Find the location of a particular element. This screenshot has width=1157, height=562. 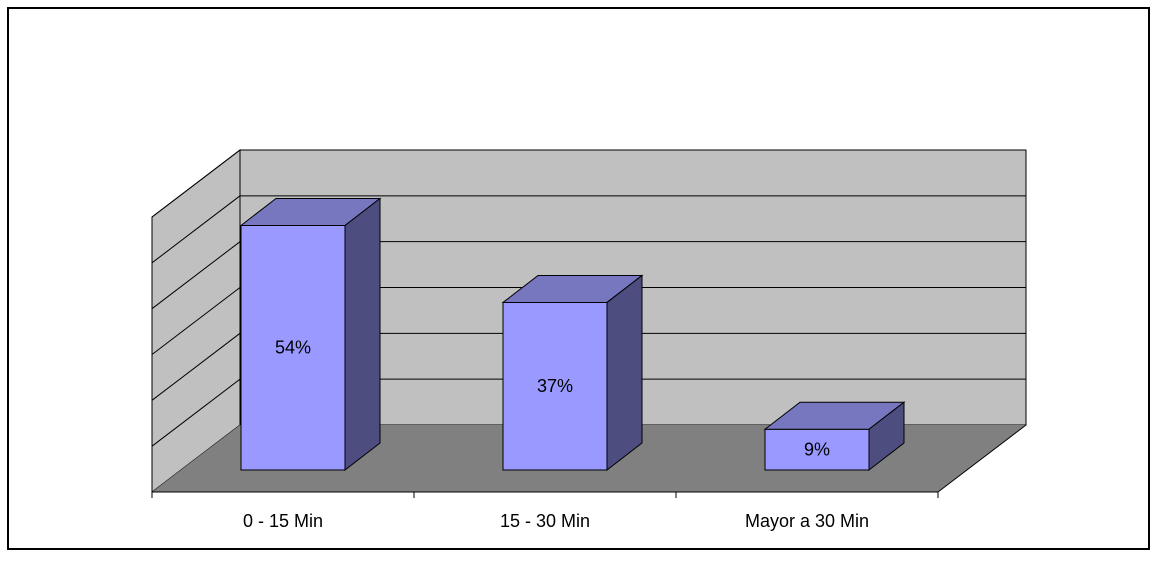

x-tick-label: 0 - 15 Min is located at coordinates (283, 521).